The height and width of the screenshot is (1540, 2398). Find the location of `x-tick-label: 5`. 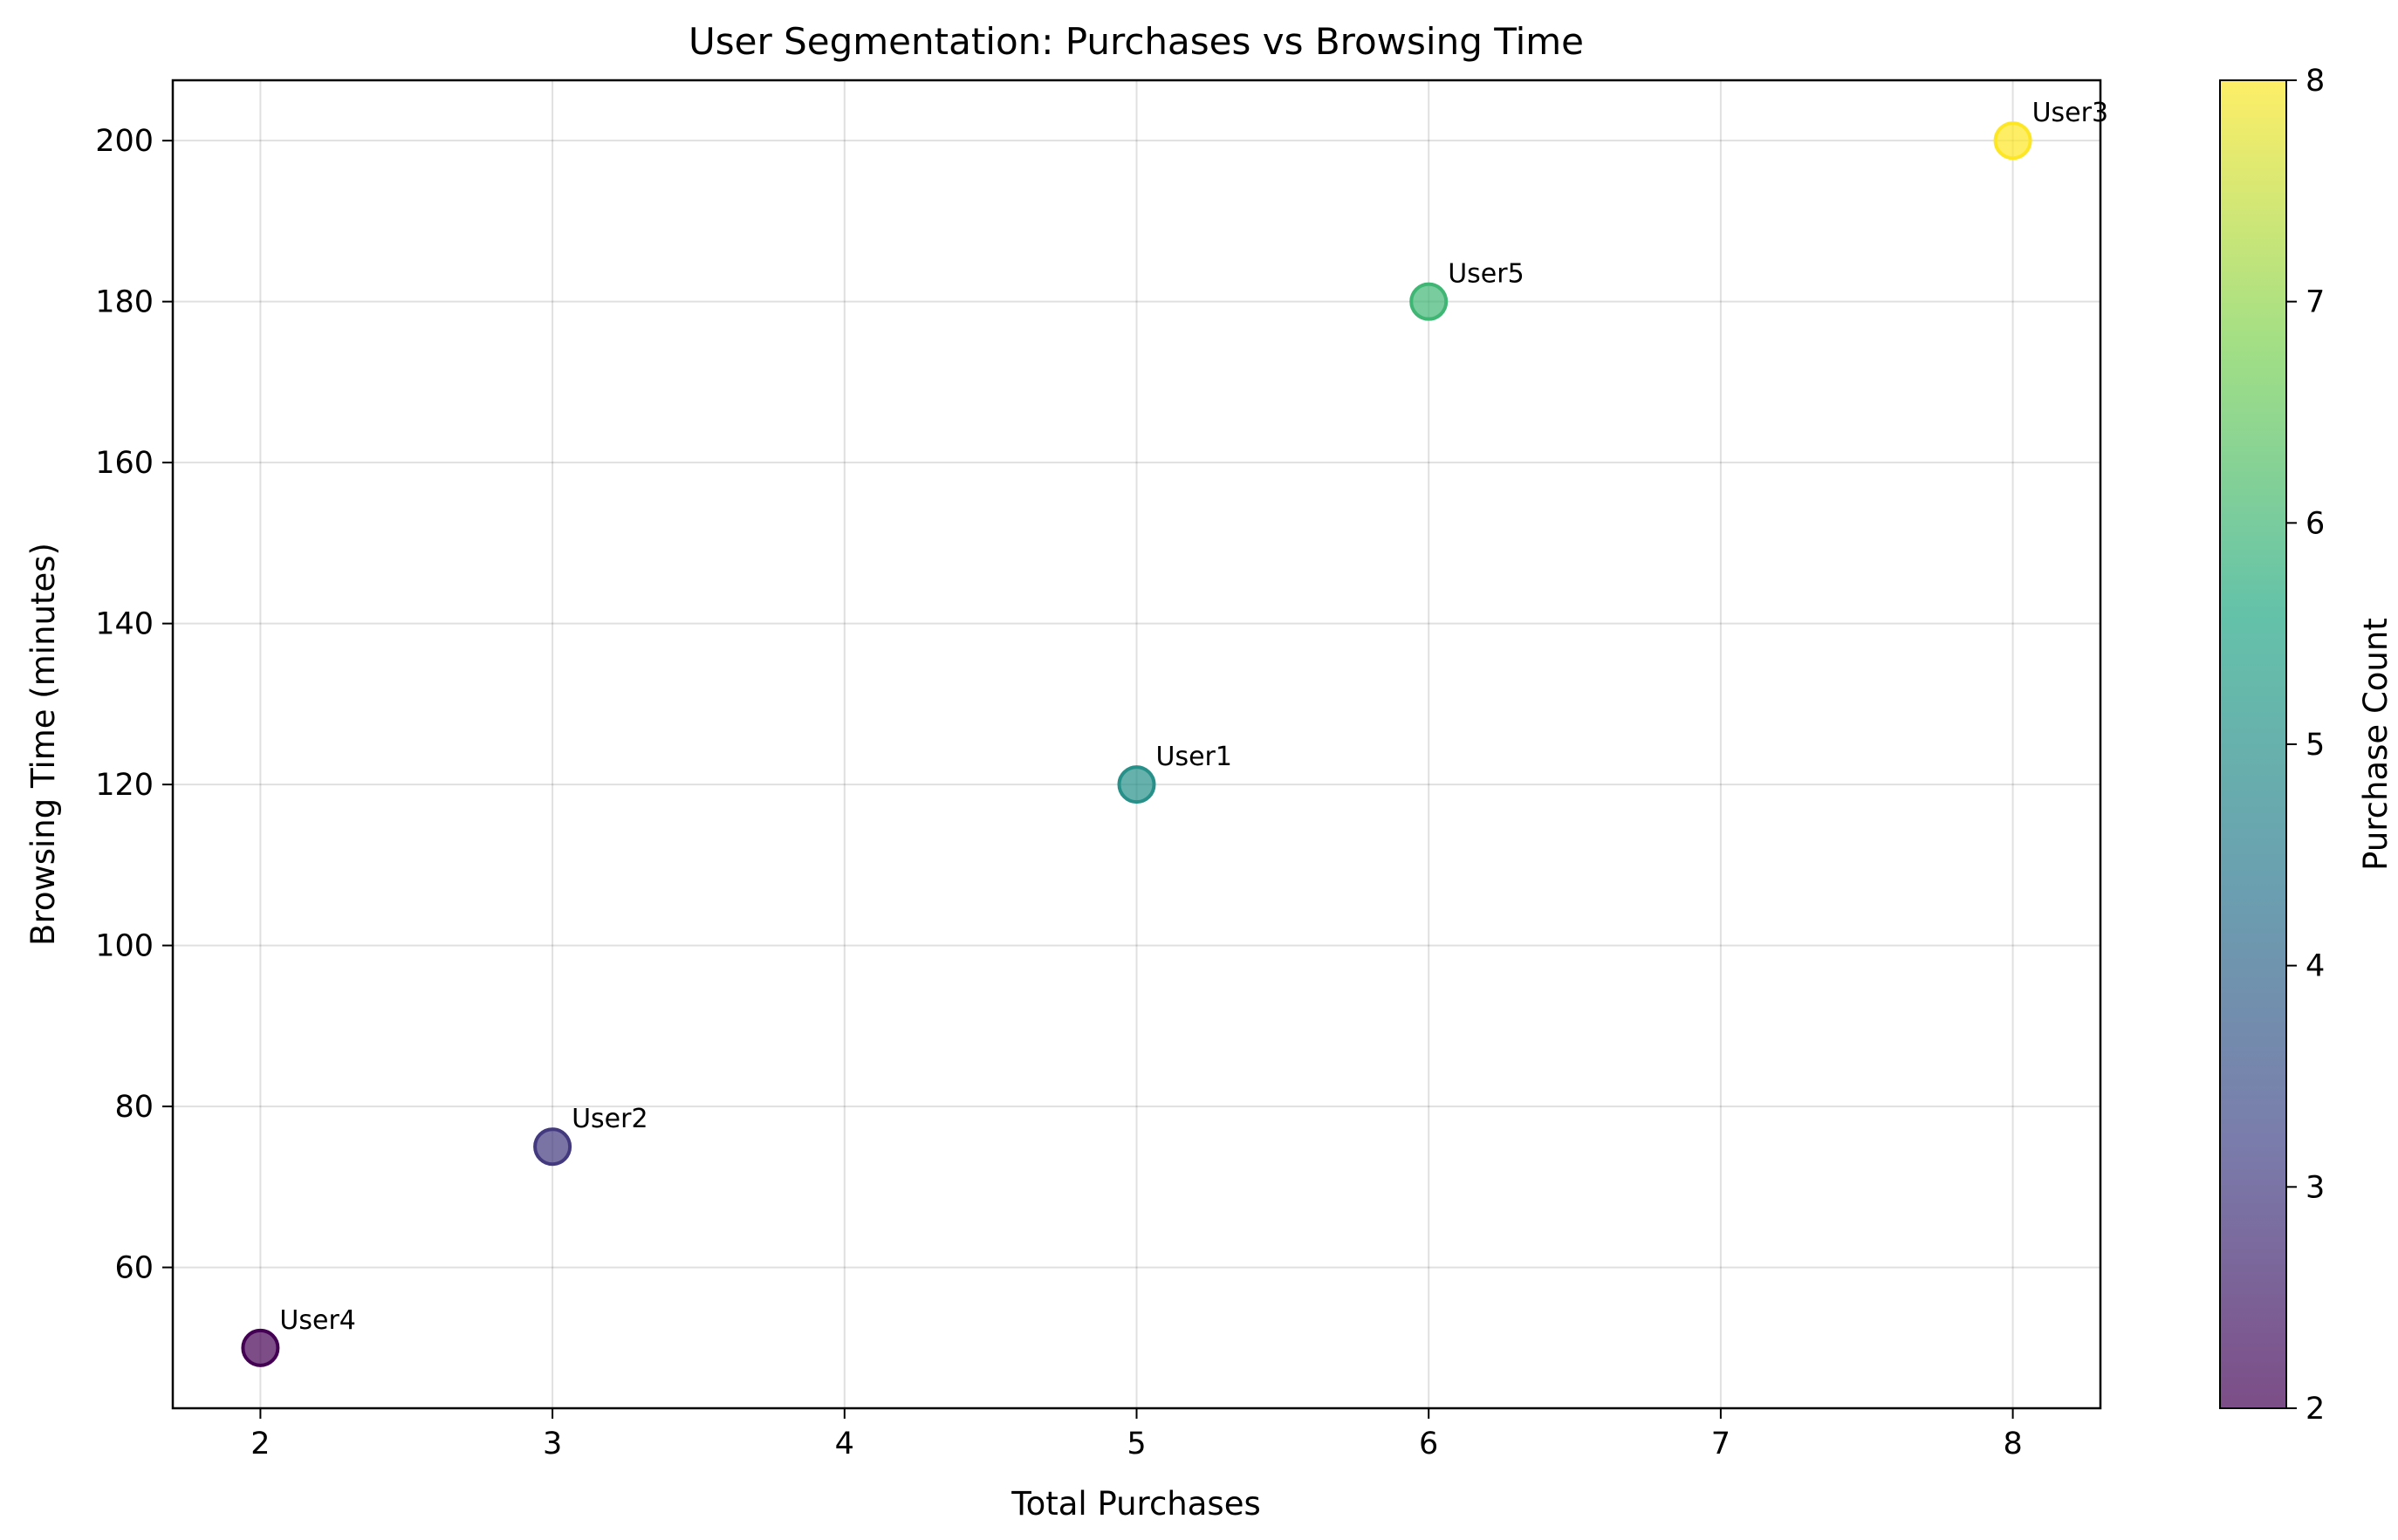

x-tick-label: 5 is located at coordinates (1136, 1444).